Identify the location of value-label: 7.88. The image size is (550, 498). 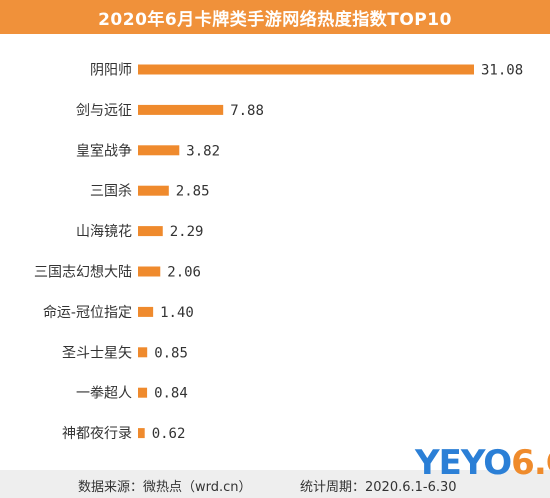
(247, 111).